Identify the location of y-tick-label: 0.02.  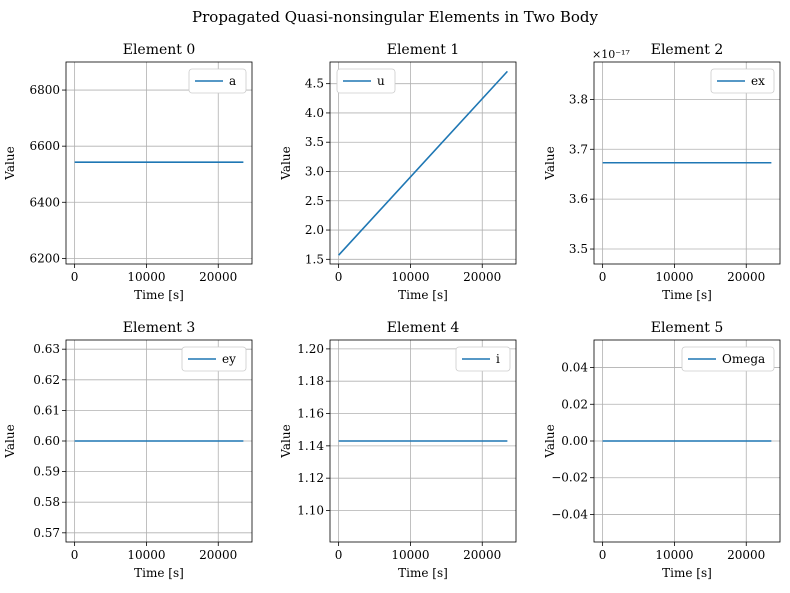
(574, 404).